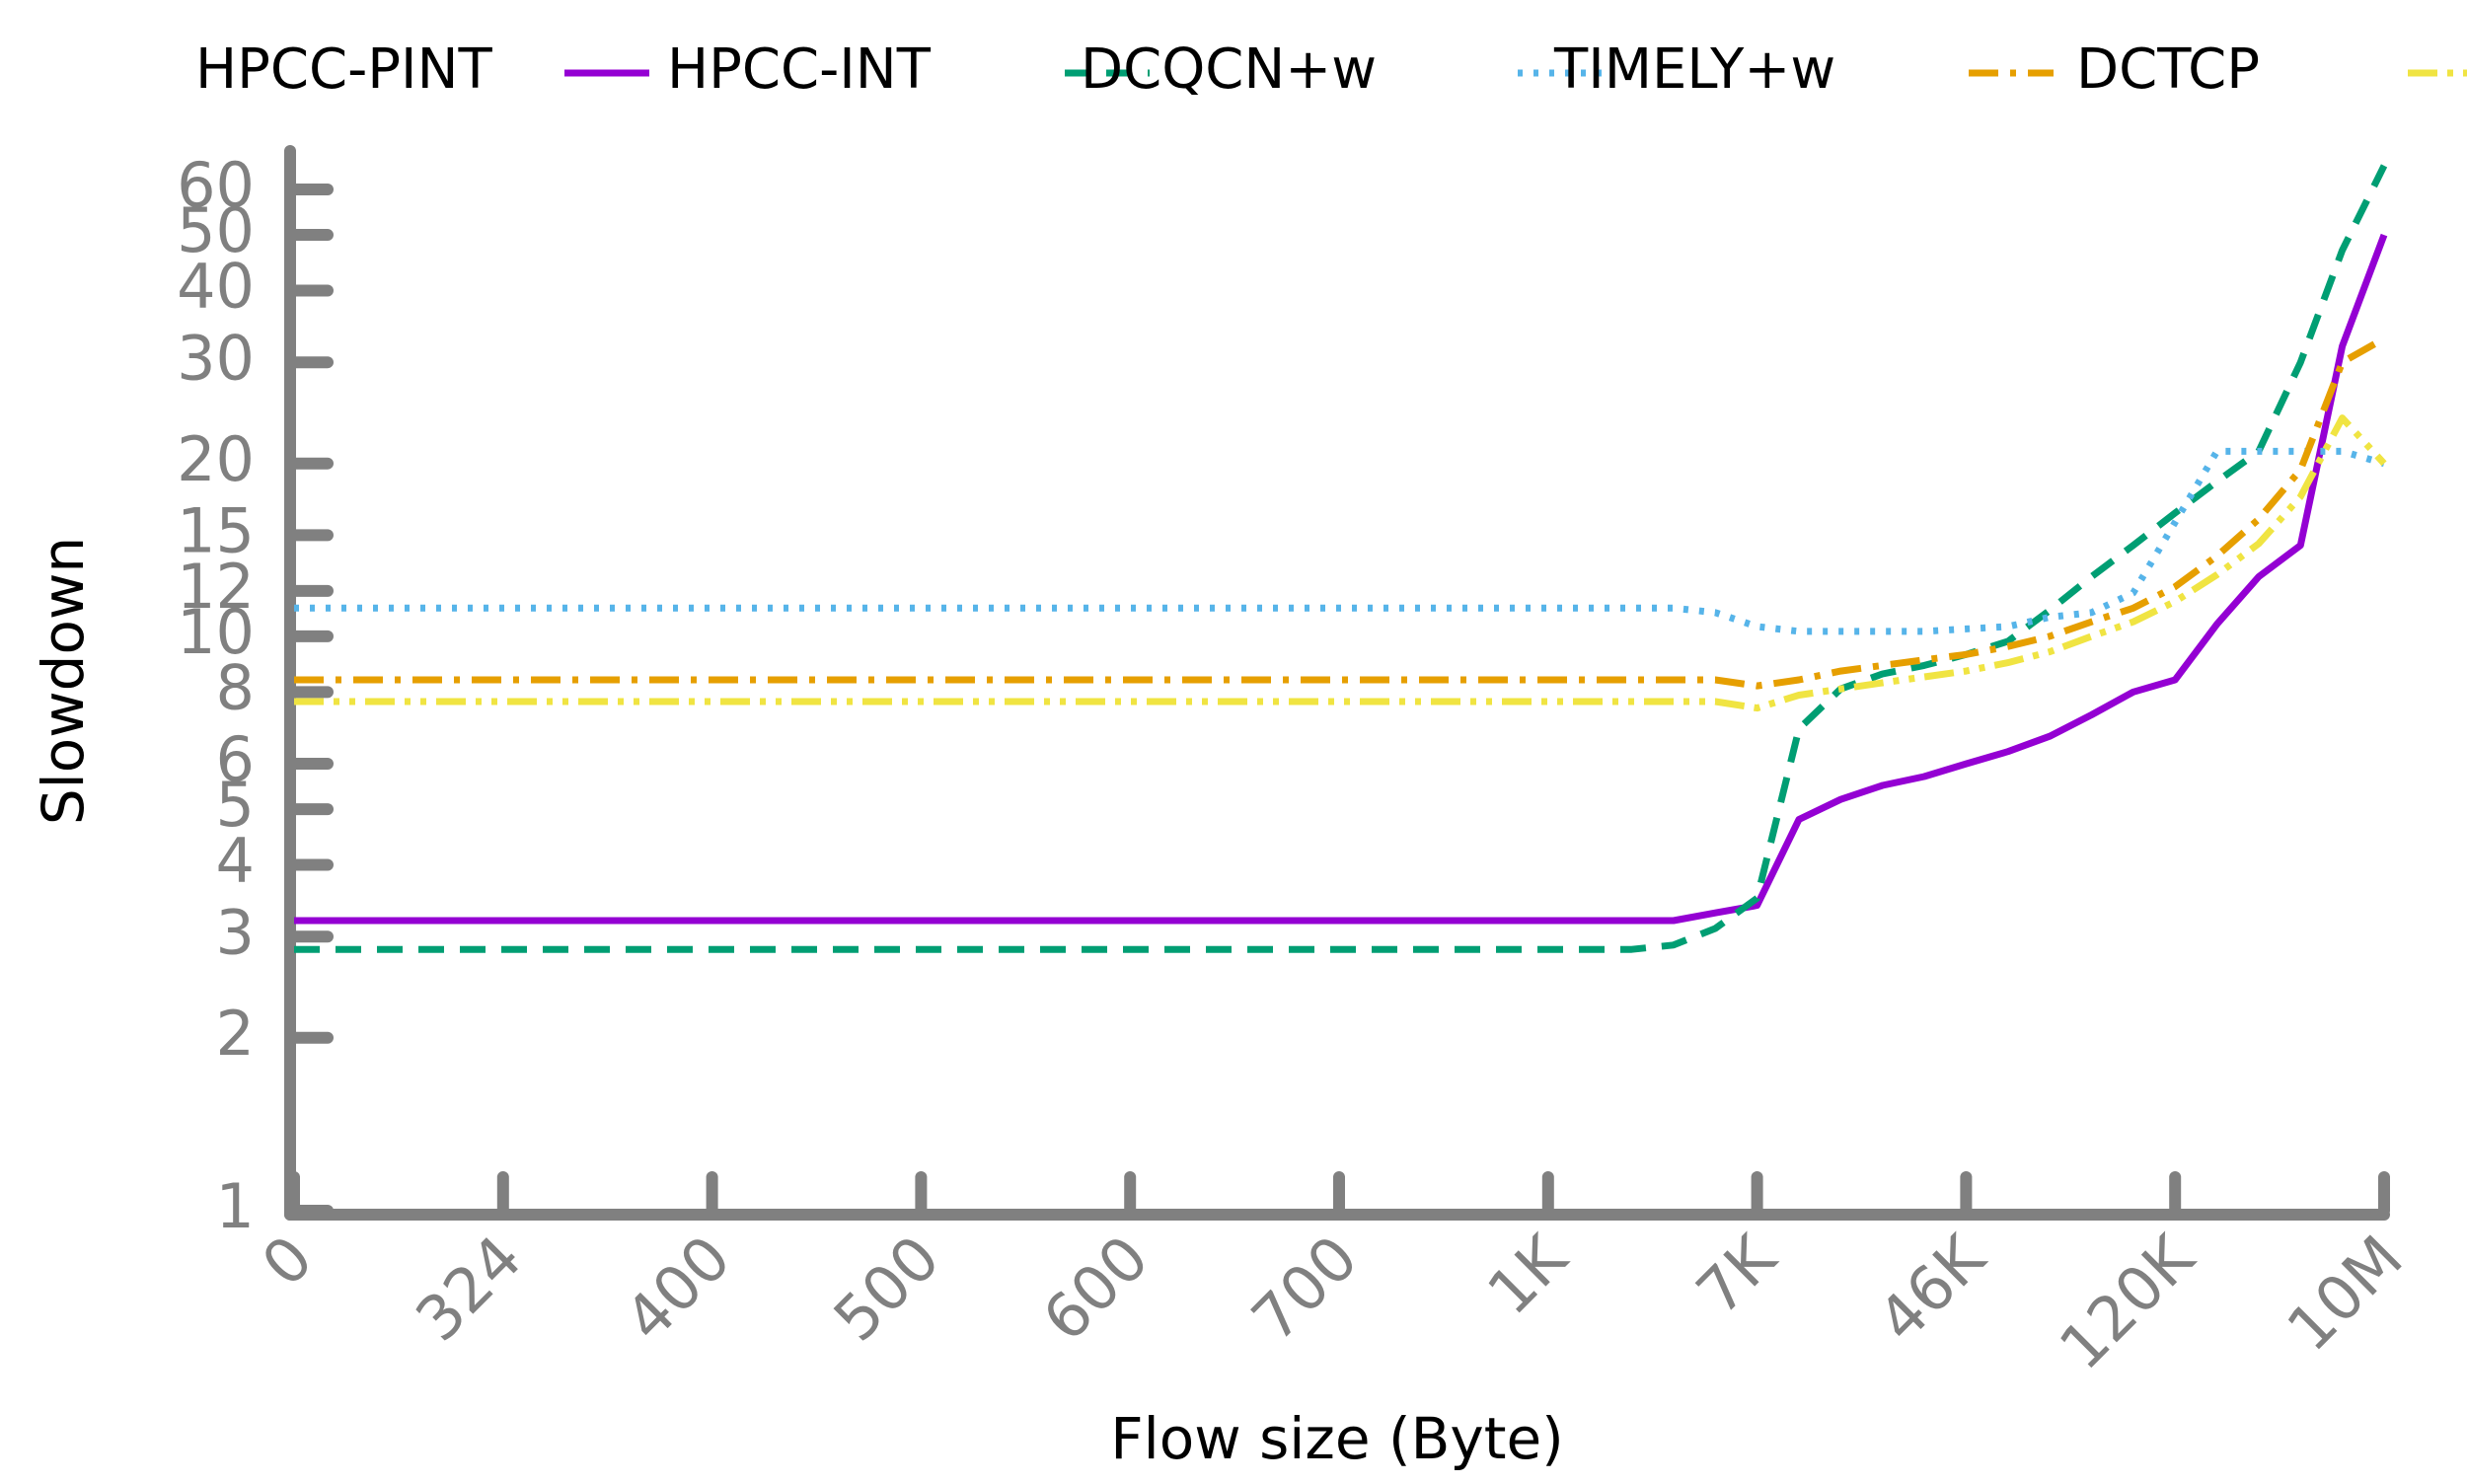  What do you see at coordinates (235, 759) in the screenshot?
I see `y-tick-label: 6` at bounding box center [235, 759].